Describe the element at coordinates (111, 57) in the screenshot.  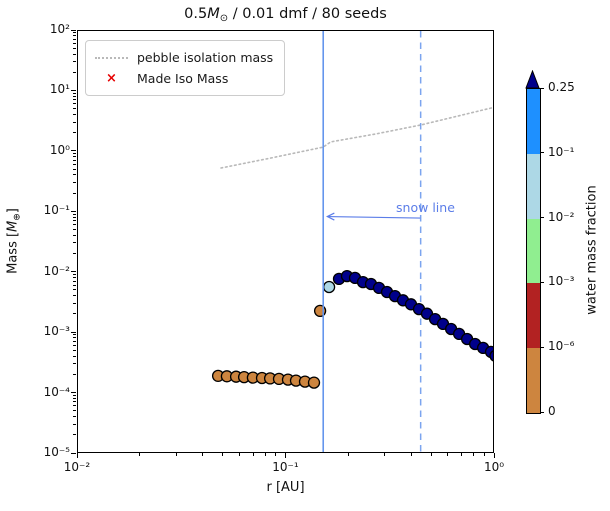
I see `dotted-line-marker-icon` at that location.